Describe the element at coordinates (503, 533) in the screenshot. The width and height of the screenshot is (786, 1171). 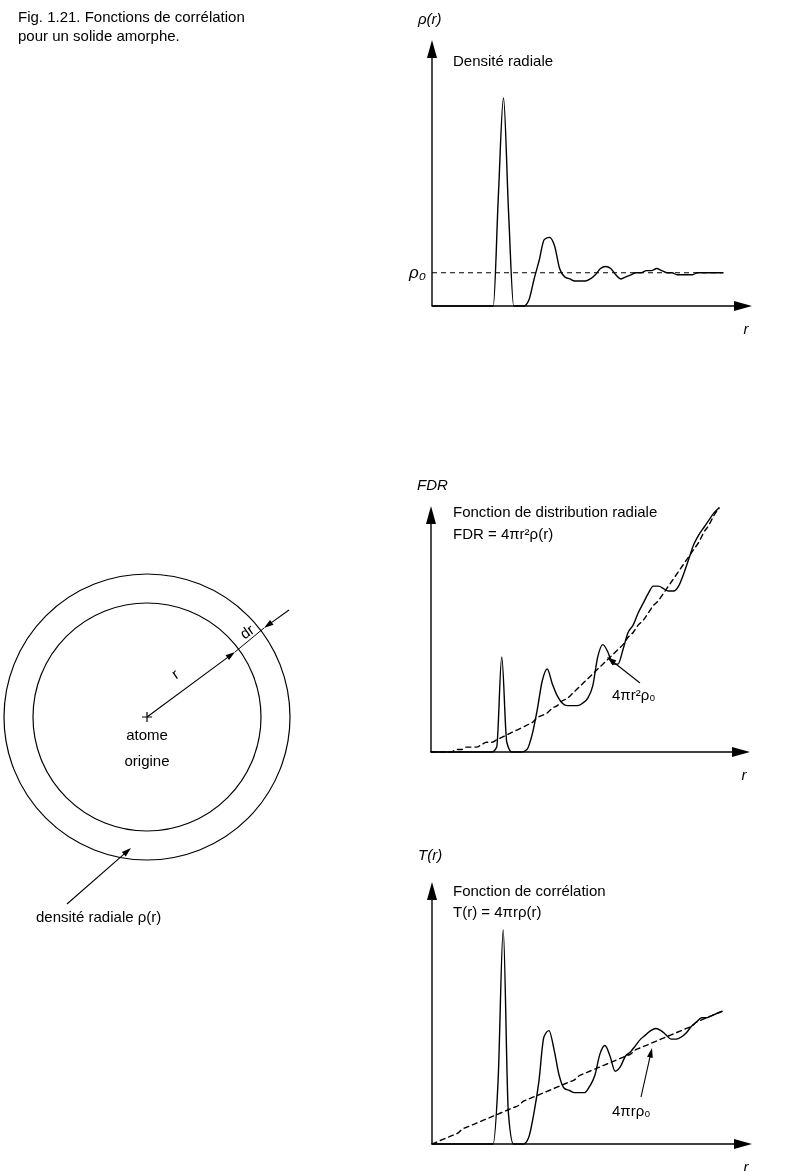
I see `text: FDR = 4πr²ρ(r)` at that location.